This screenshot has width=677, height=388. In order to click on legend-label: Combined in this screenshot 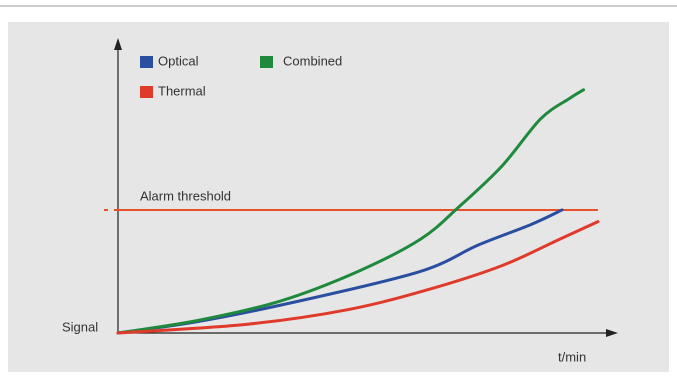, I will do `click(312, 60)`.